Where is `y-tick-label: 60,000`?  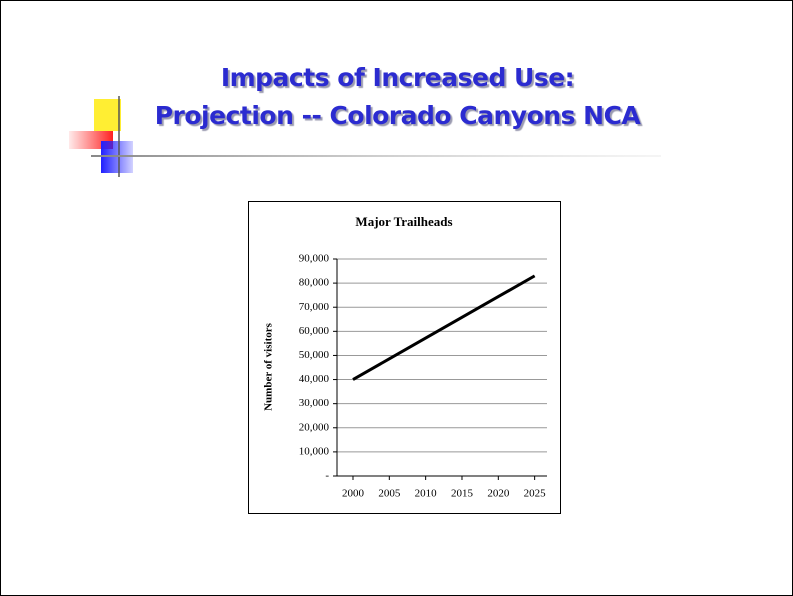 y-tick-label: 60,000 is located at coordinates (314, 331).